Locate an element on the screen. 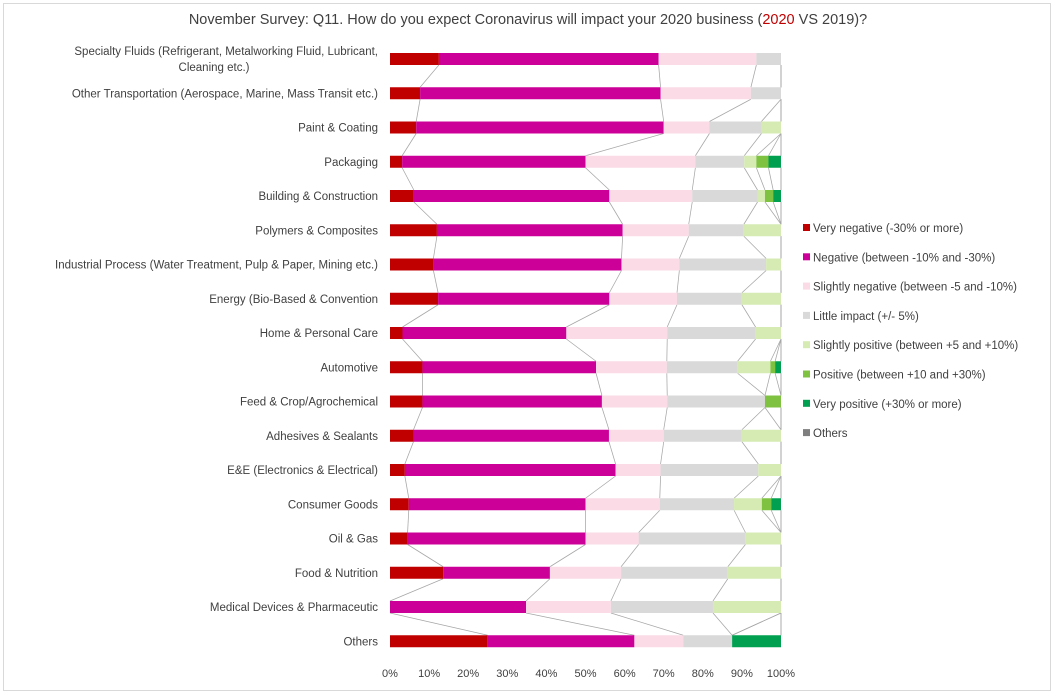 Image resolution: width=1056 pixels, height=696 pixels. bar-segment-little-impact-5-energy-bio-based-con is located at coordinates (709, 298).